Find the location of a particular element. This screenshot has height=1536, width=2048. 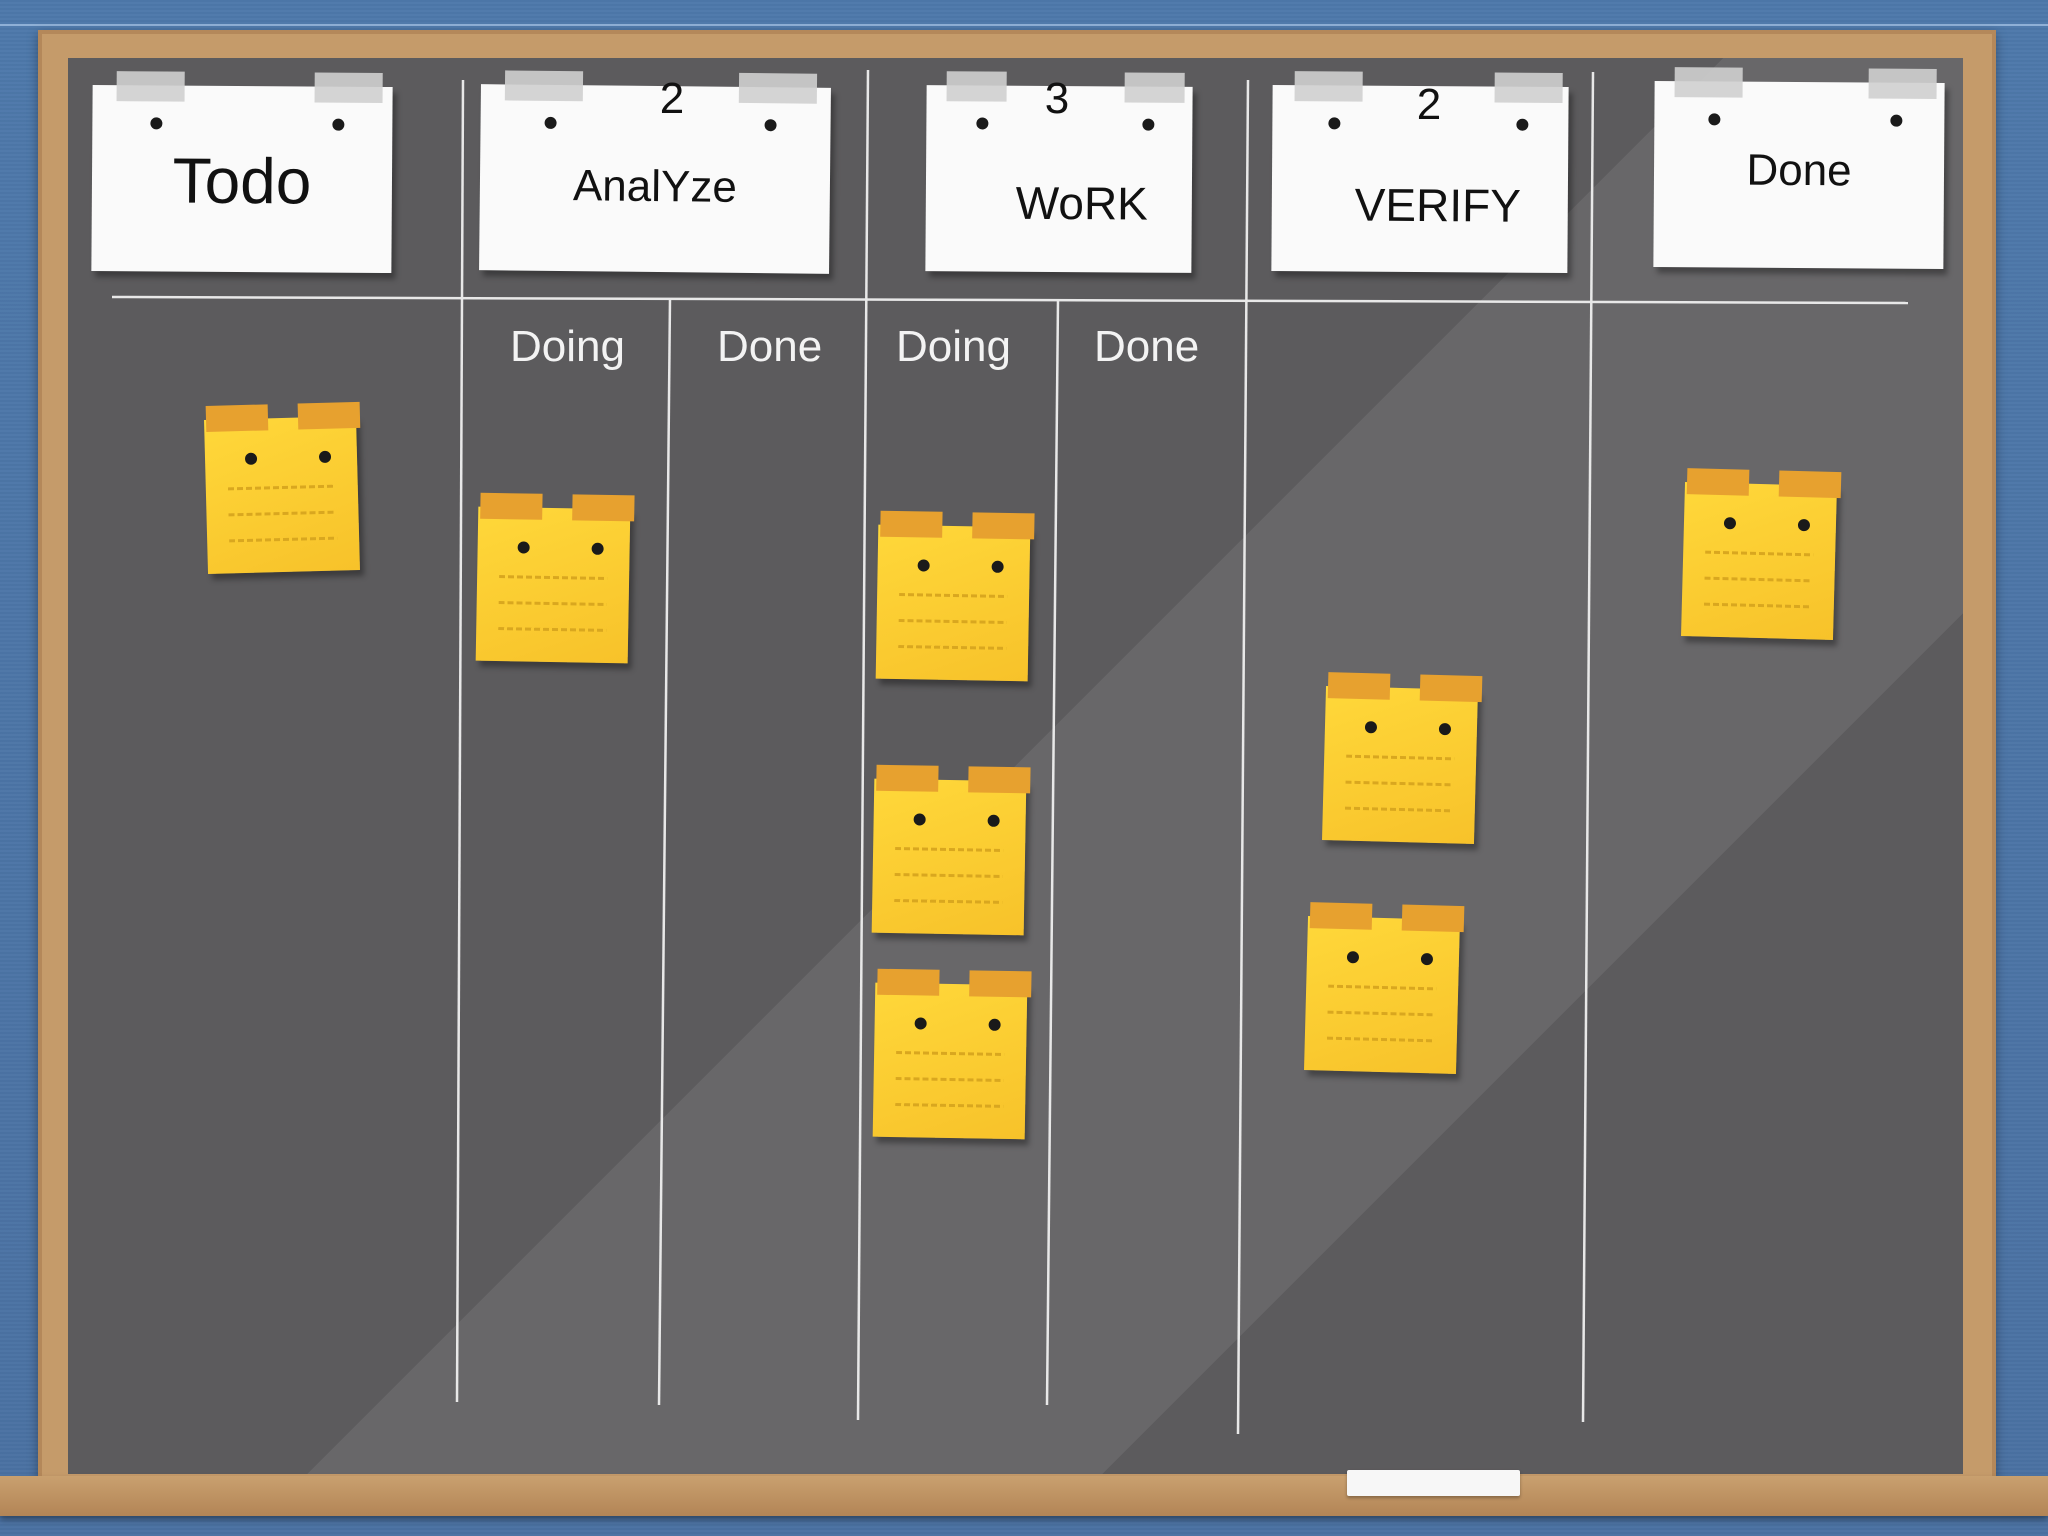

subcolumn-label-work-done: Done is located at coordinates (1147, 346).